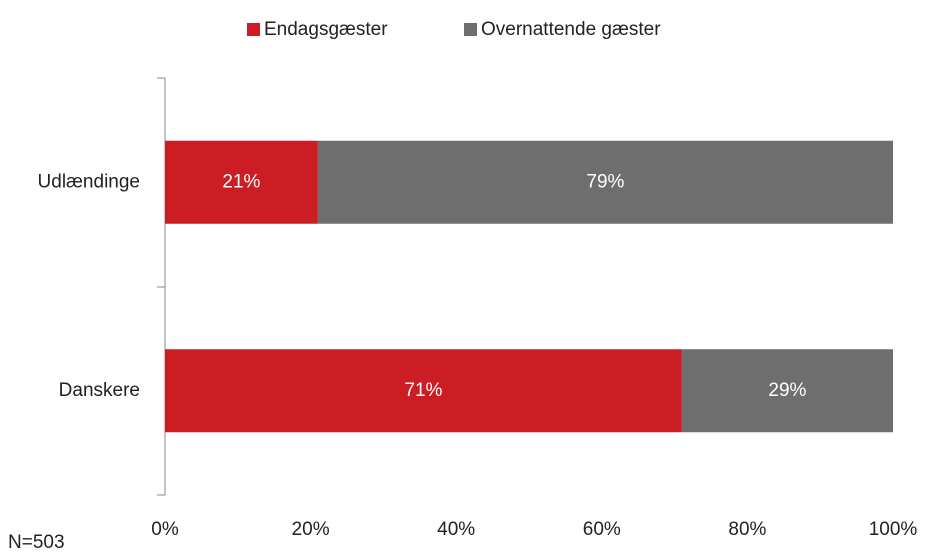 Image resolution: width=925 pixels, height=553 pixels. I want to click on x-tick-label: 20%, so click(311, 529).